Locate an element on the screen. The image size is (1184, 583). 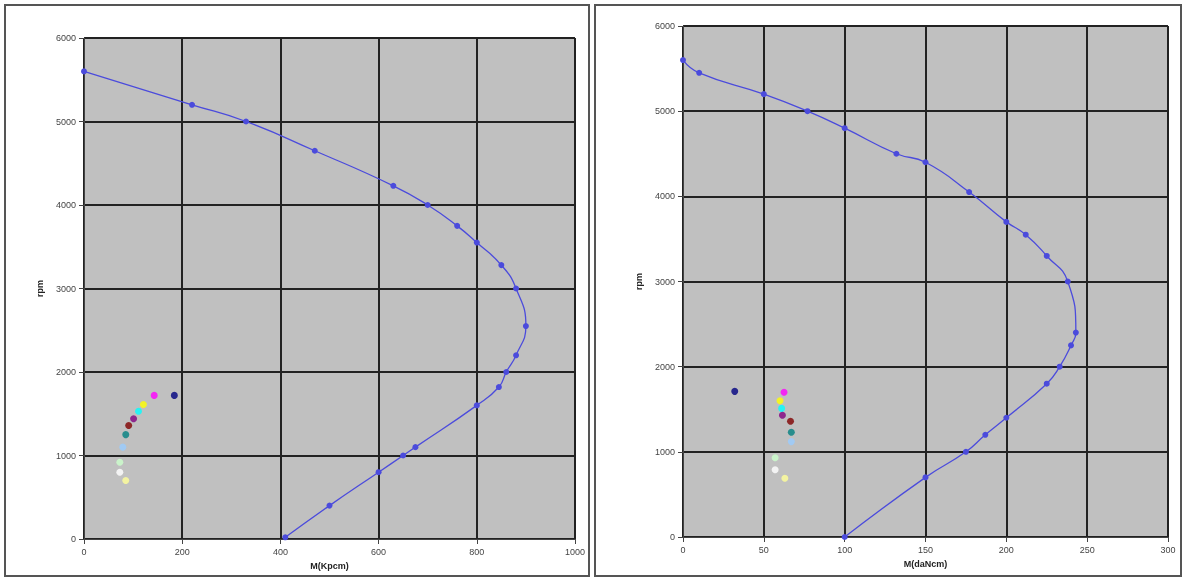
x-tick-label: 50 is located at coordinates (763, 549).